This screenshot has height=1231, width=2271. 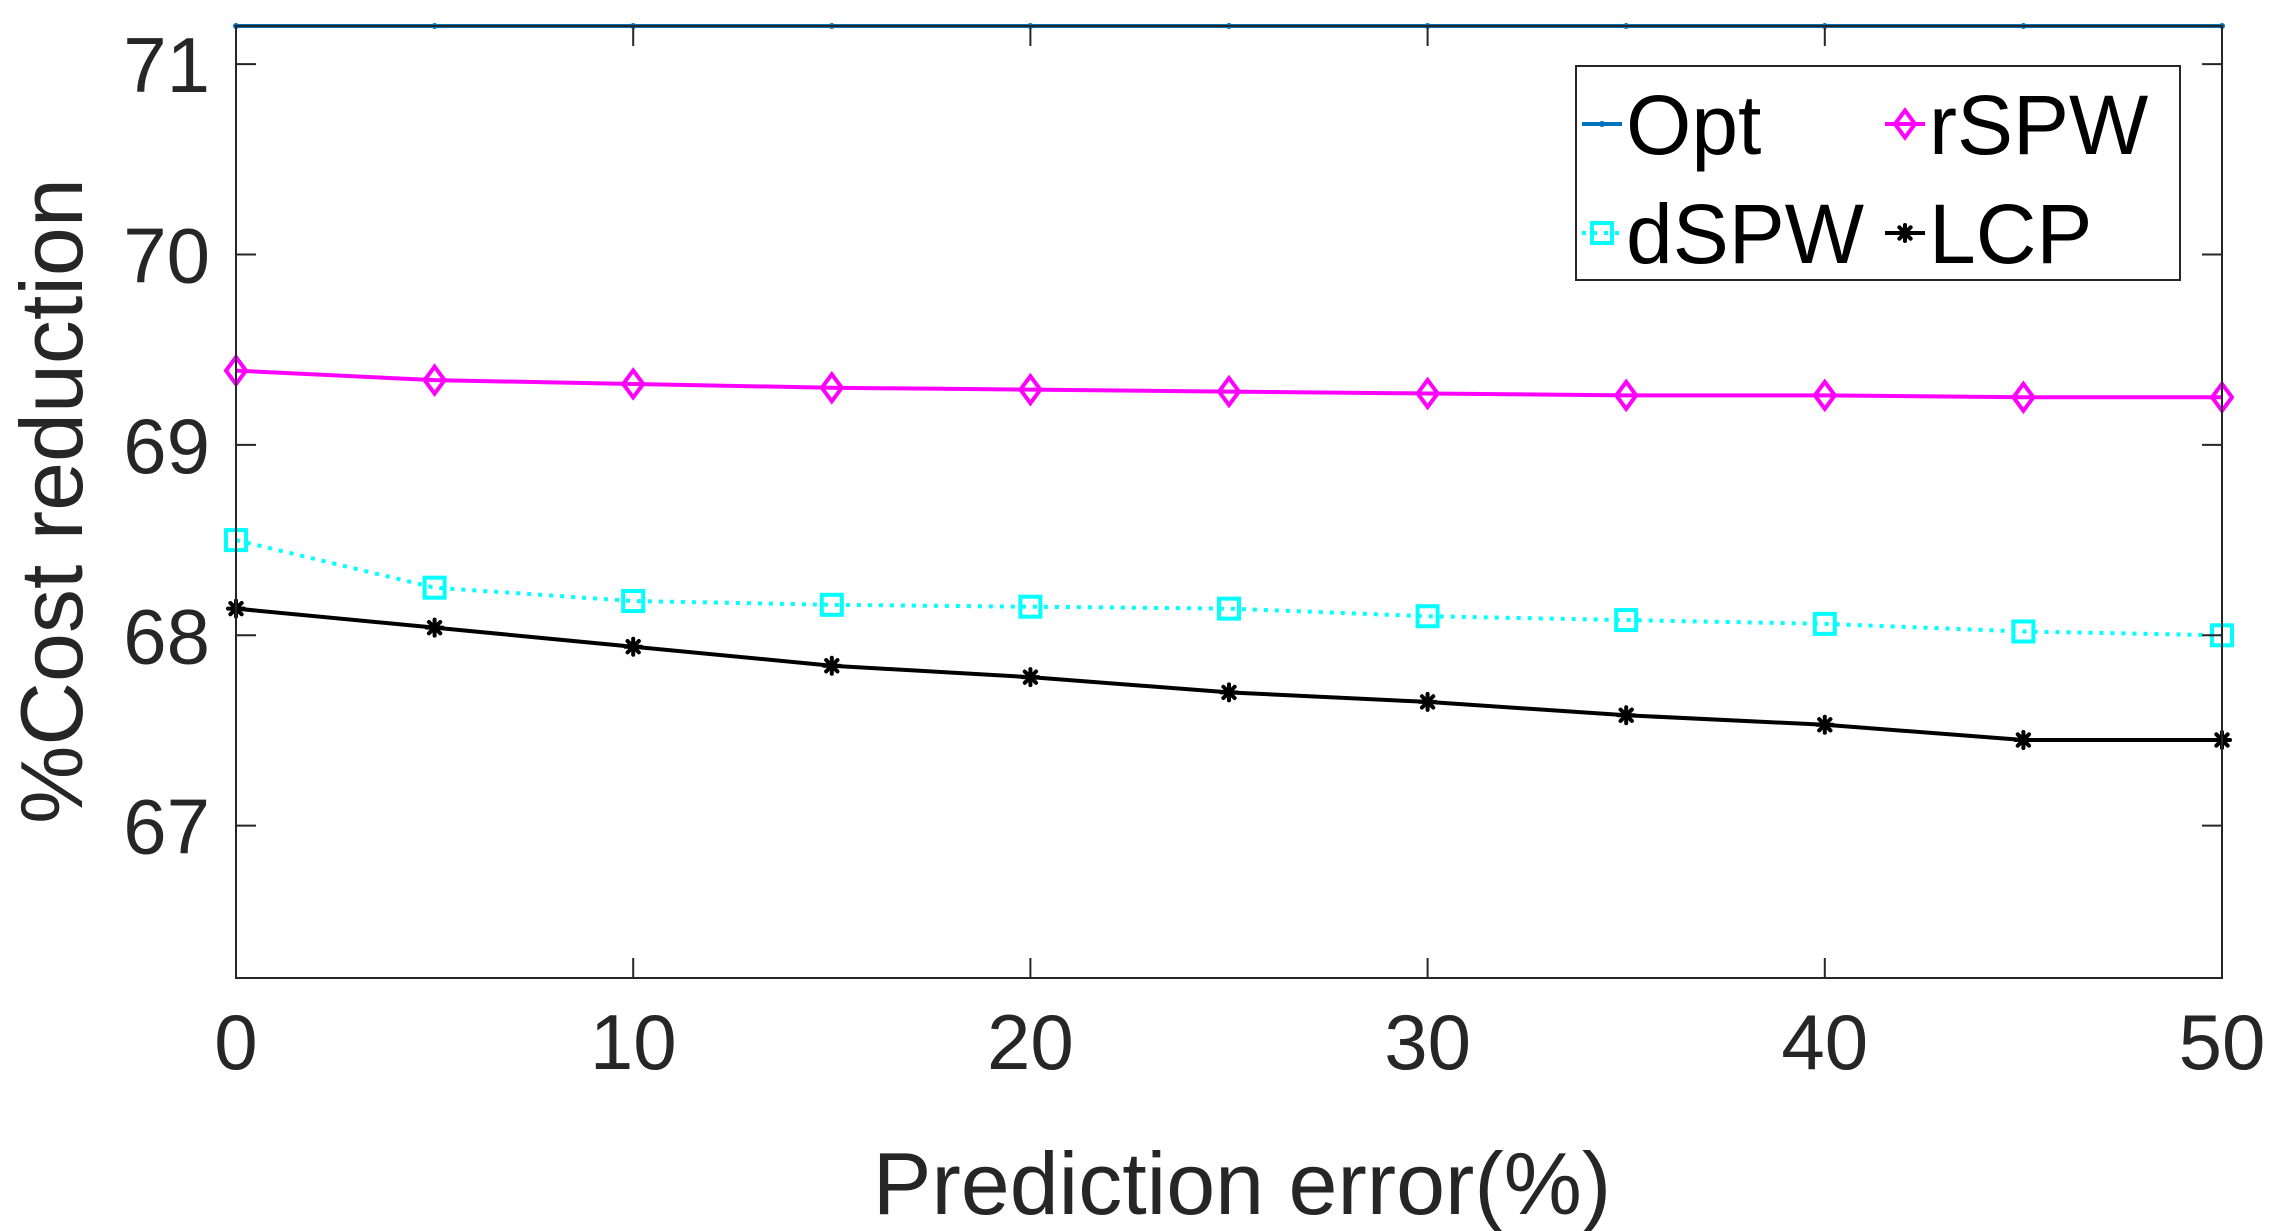 What do you see at coordinates (2010, 234) in the screenshot?
I see `legend-label: LCP` at bounding box center [2010, 234].